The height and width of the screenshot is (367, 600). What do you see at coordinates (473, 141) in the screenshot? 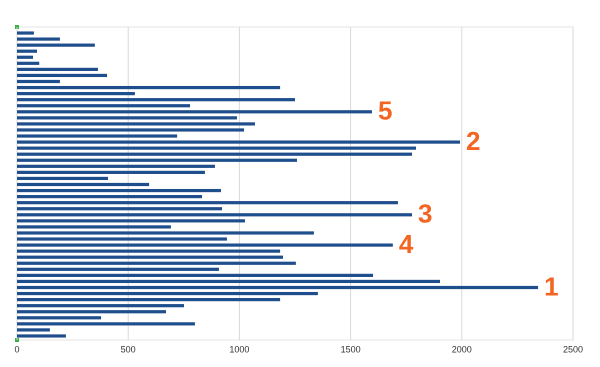
I see `annotation: 2` at bounding box center [473, 141].